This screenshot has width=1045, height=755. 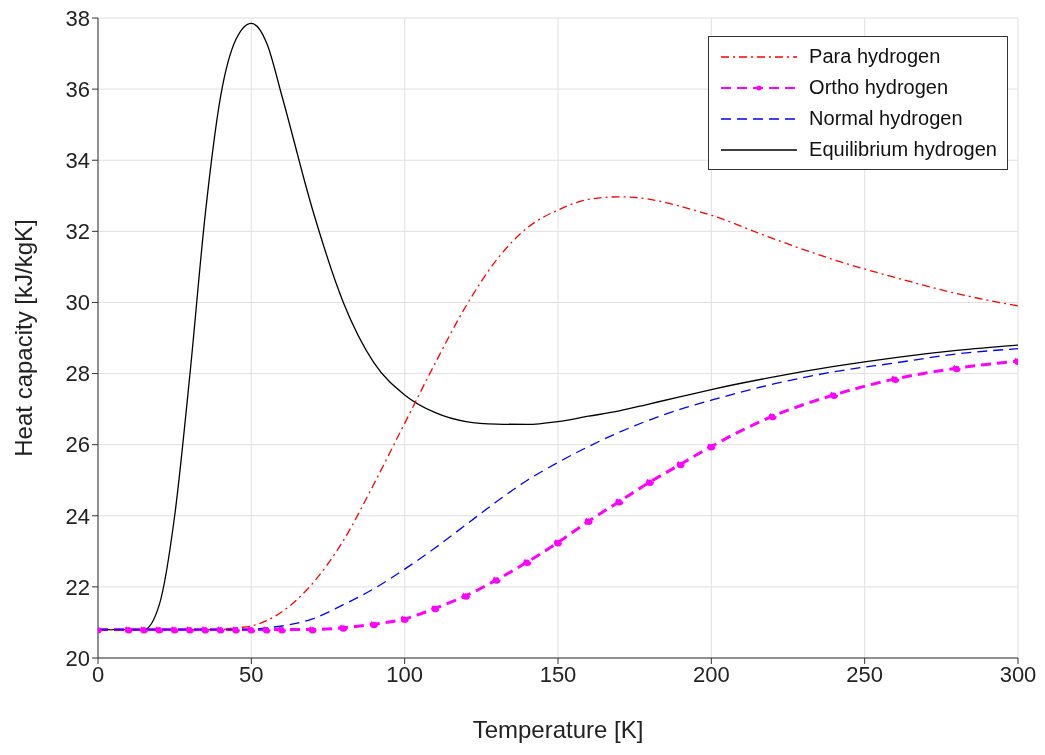 I want to click on legend-label: Equilibrium hydrogen, so click(x=903, y=149).